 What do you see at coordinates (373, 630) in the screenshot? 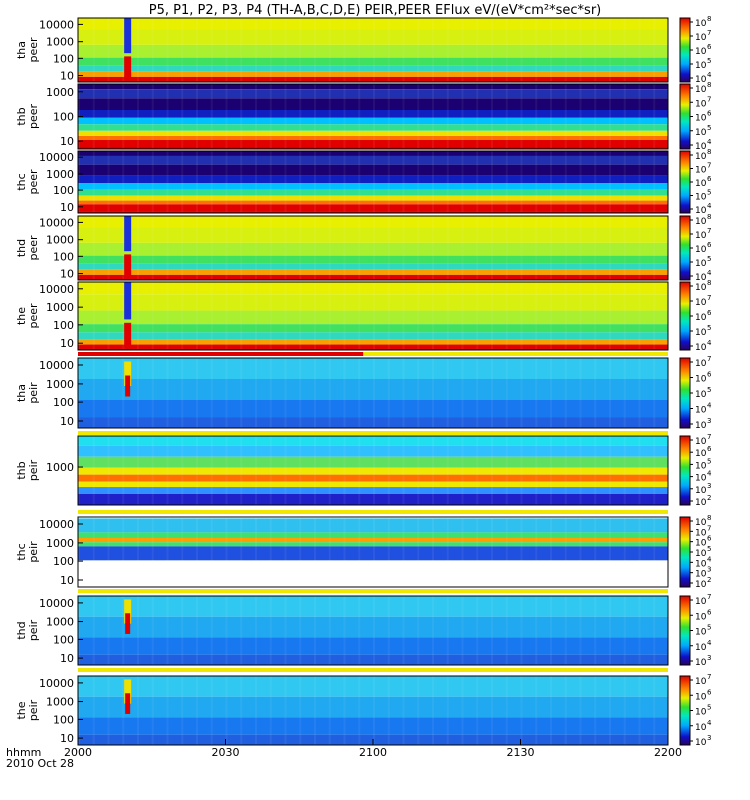
I see `panel-frame` at bounding box center [373, 630].